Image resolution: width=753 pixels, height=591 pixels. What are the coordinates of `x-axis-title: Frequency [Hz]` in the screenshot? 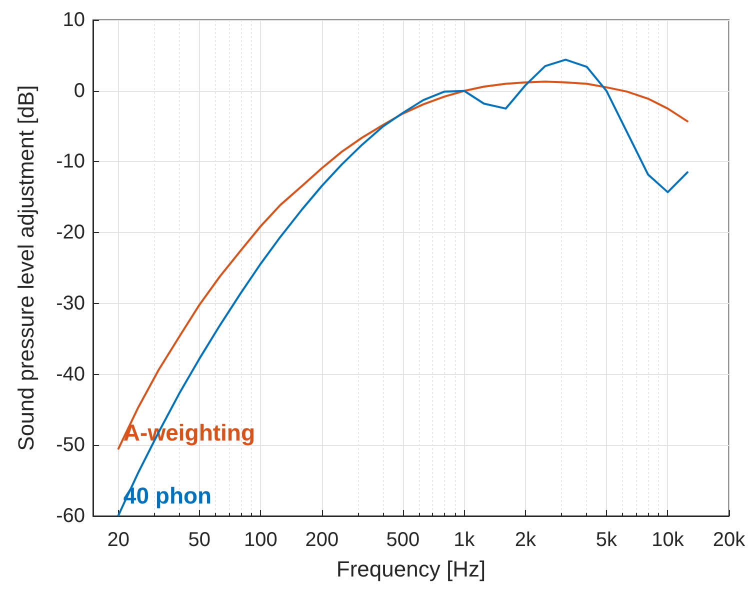 It's located at (411, 569).